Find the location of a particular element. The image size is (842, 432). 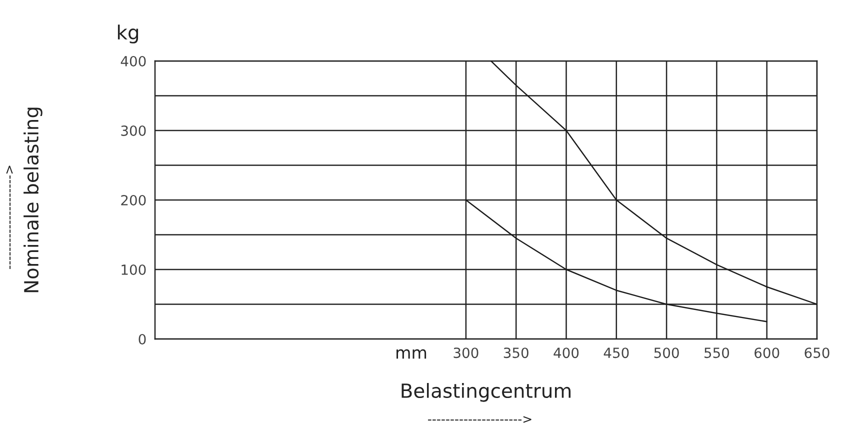

x-tick-label: 450 is located at coordinates (616, 353).